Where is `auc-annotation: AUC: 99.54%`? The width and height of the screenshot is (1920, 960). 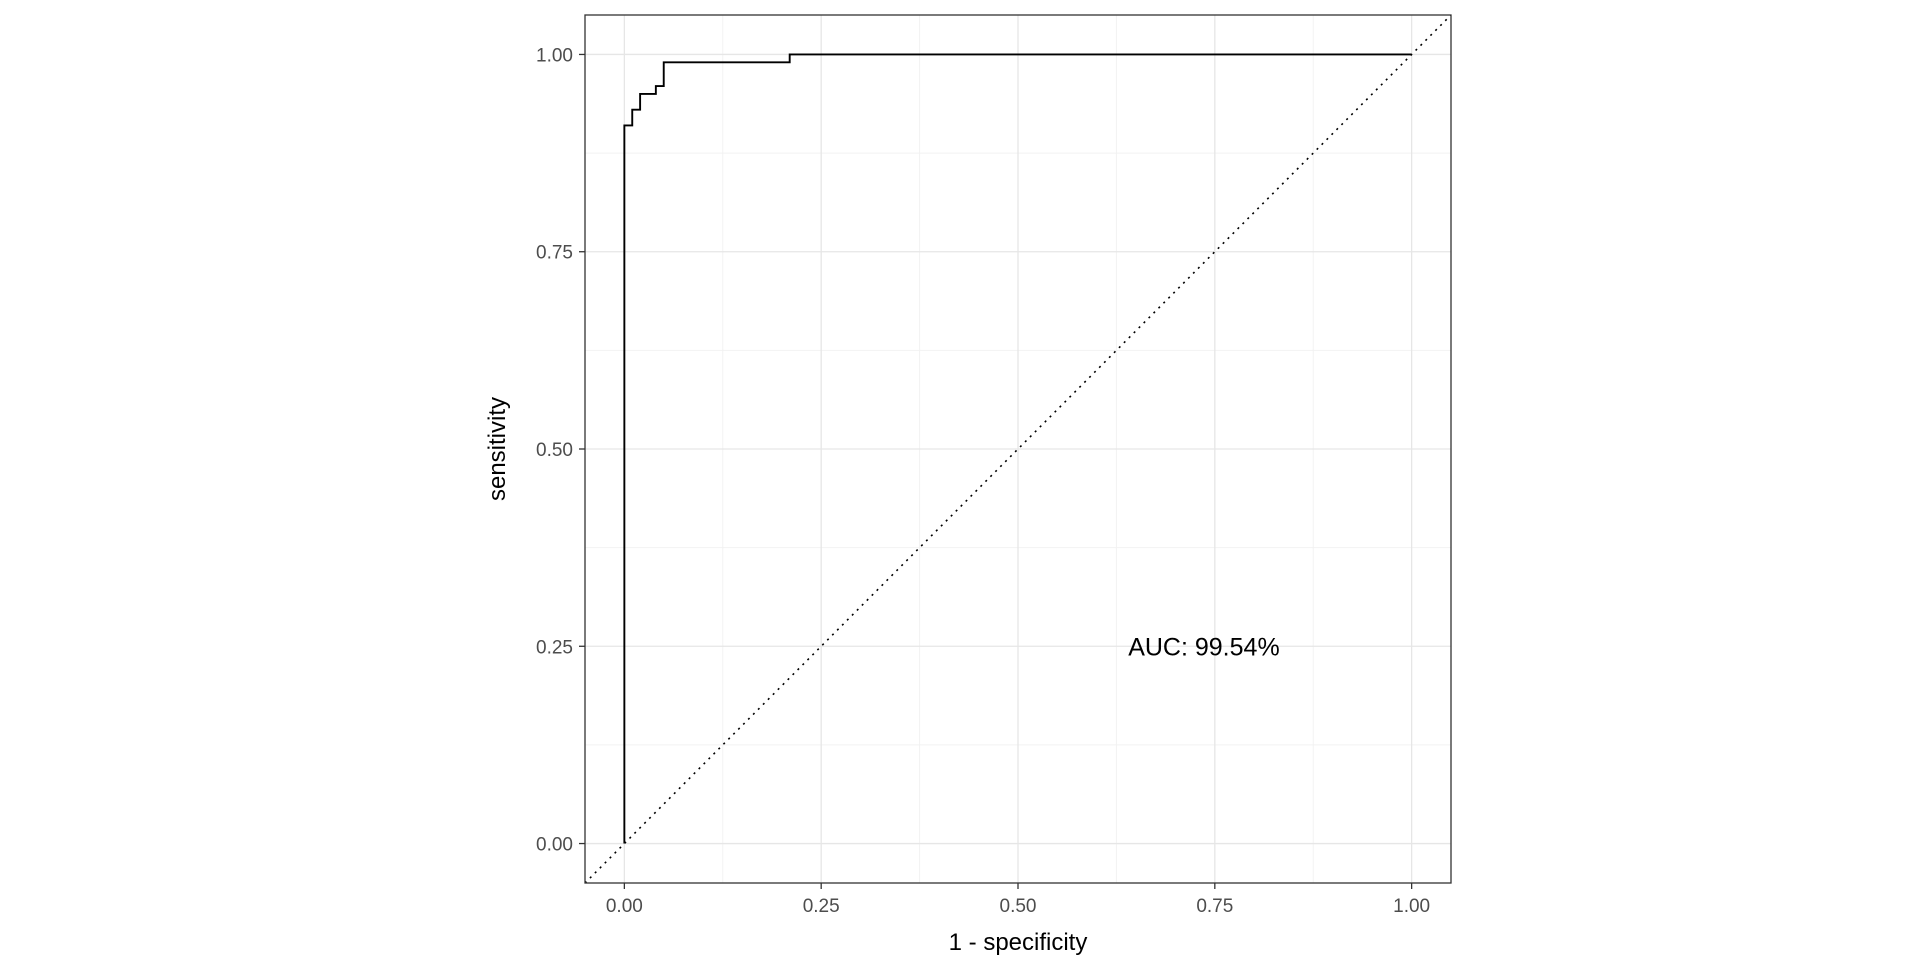
auc-annotation: AUC: 99.54% is located at coordinates (1203, 647).